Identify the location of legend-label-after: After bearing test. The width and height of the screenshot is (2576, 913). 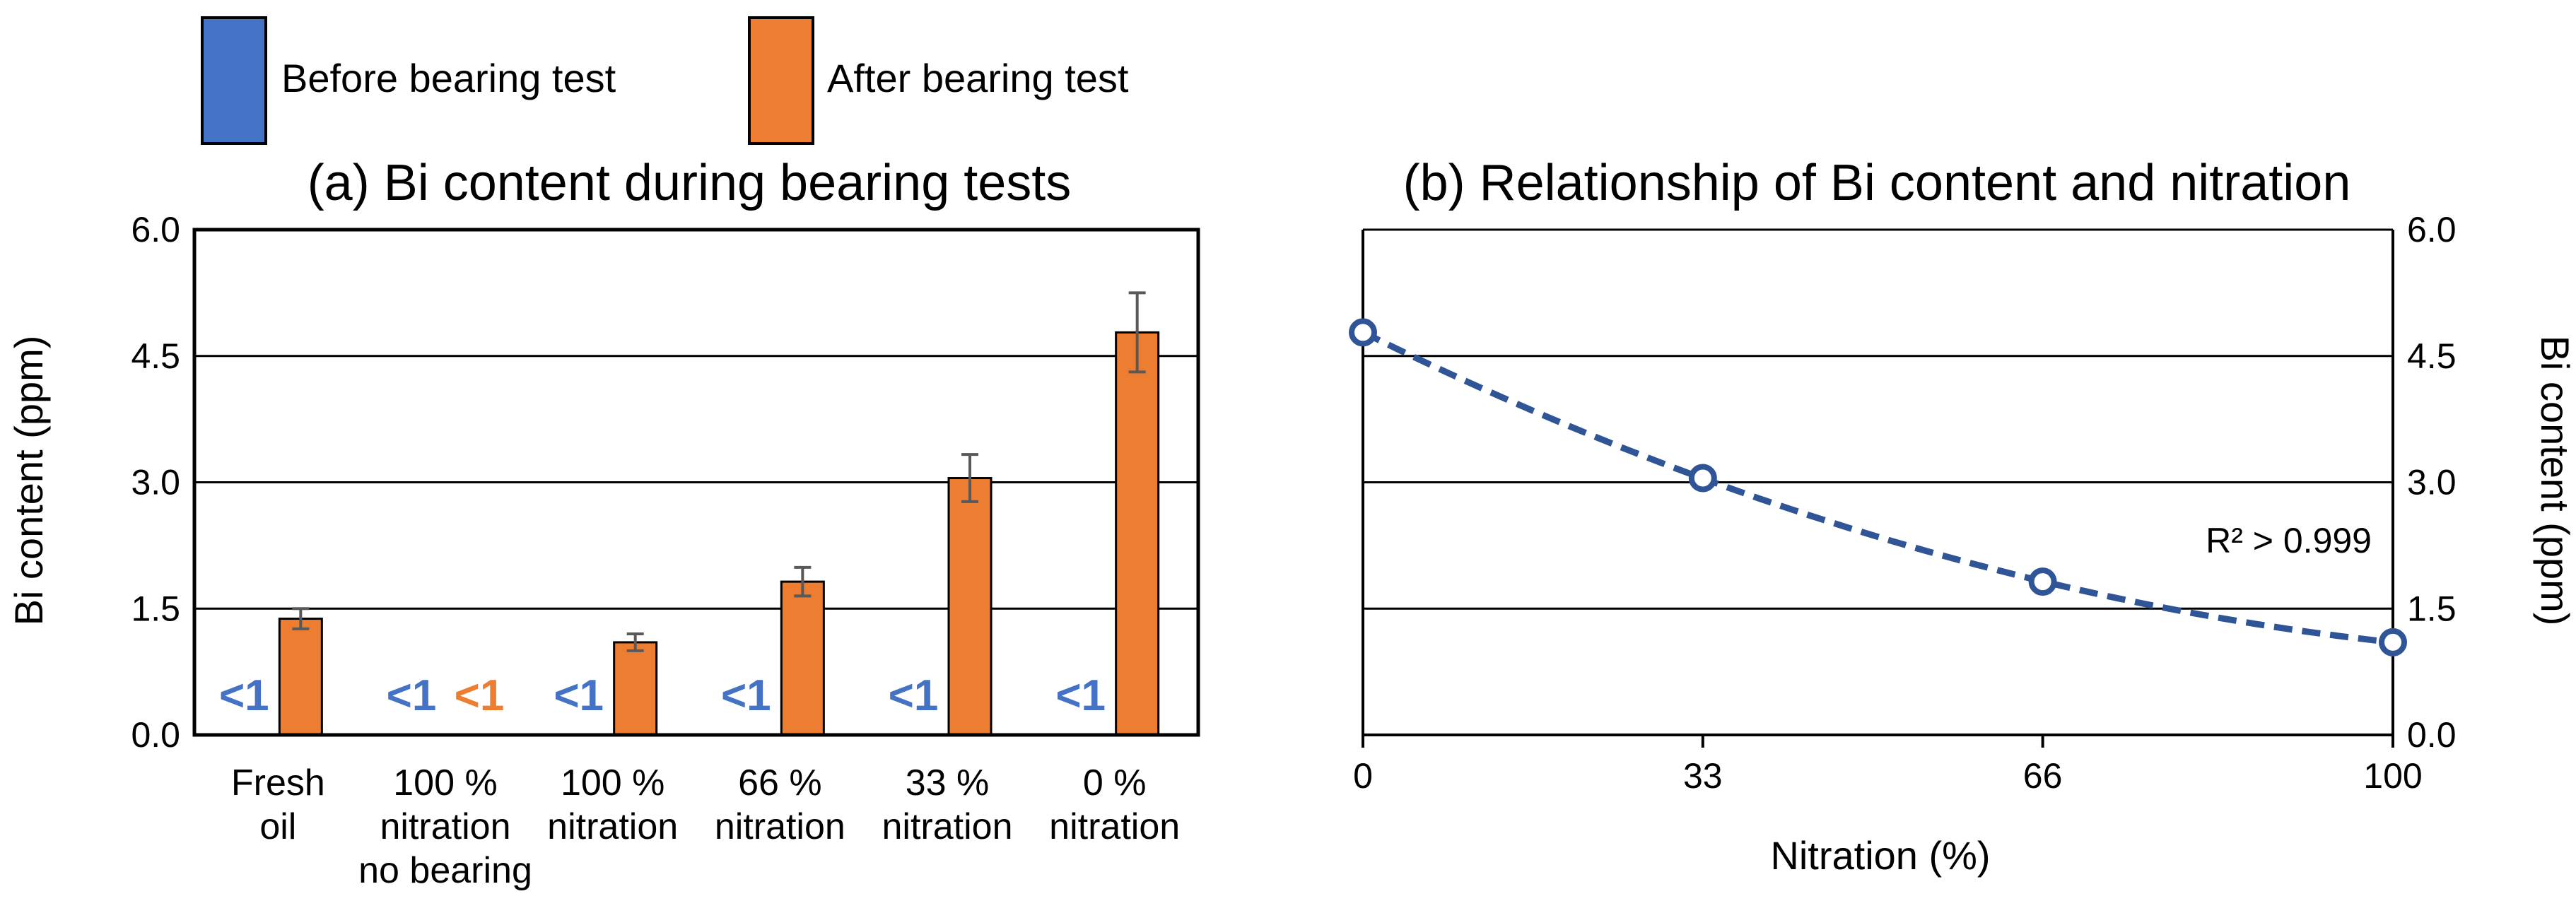
(978, 78).